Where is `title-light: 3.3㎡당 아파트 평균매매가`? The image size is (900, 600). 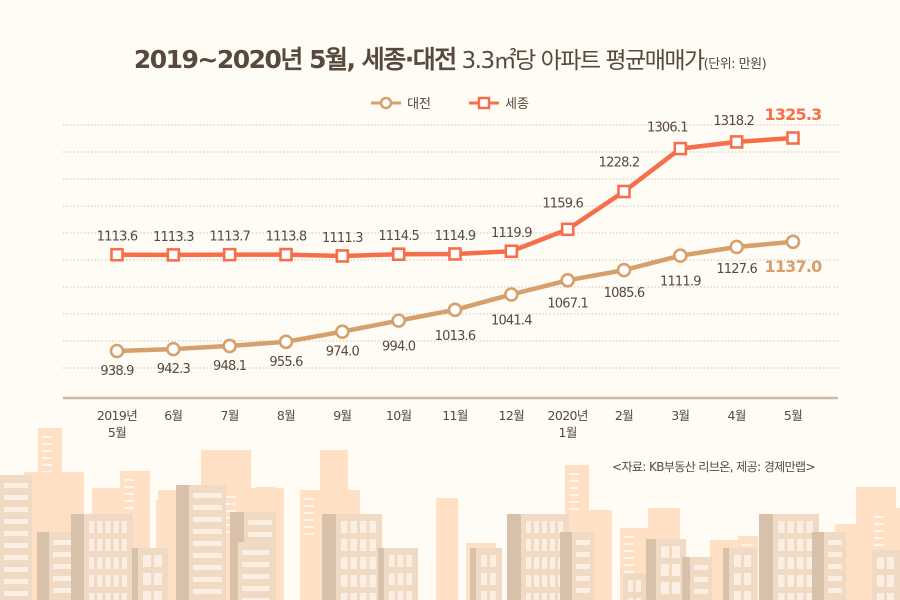
title-light: 3.3㎡당 아파트 평균매매가 is located at coordinates (580, 61).